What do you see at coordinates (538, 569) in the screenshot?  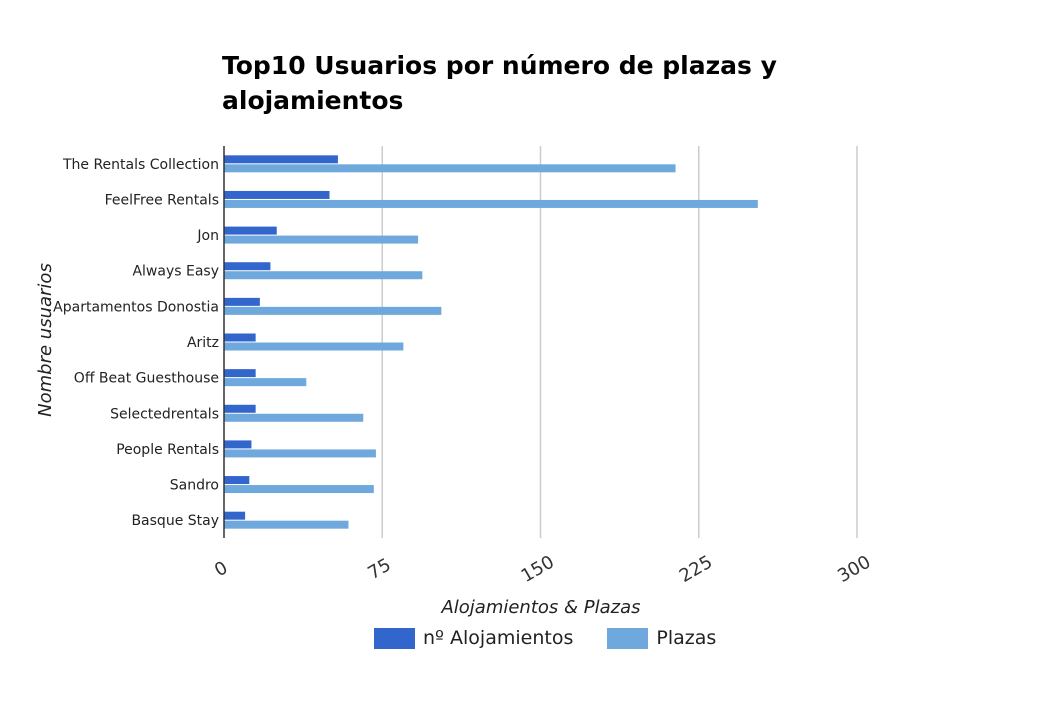 I see `x-tick-label: 150` at bounding box center [538, 569].